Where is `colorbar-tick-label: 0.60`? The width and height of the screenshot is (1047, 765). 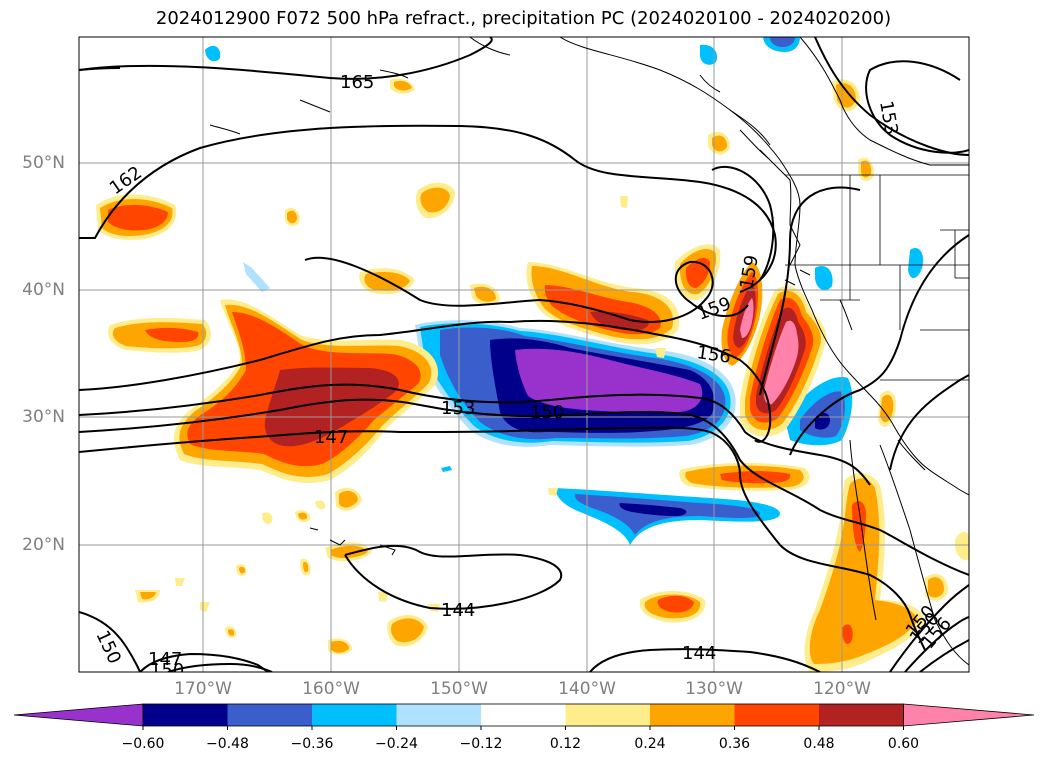
colorbar-tick-label: 0.60 is located at coordinates (903, 744).